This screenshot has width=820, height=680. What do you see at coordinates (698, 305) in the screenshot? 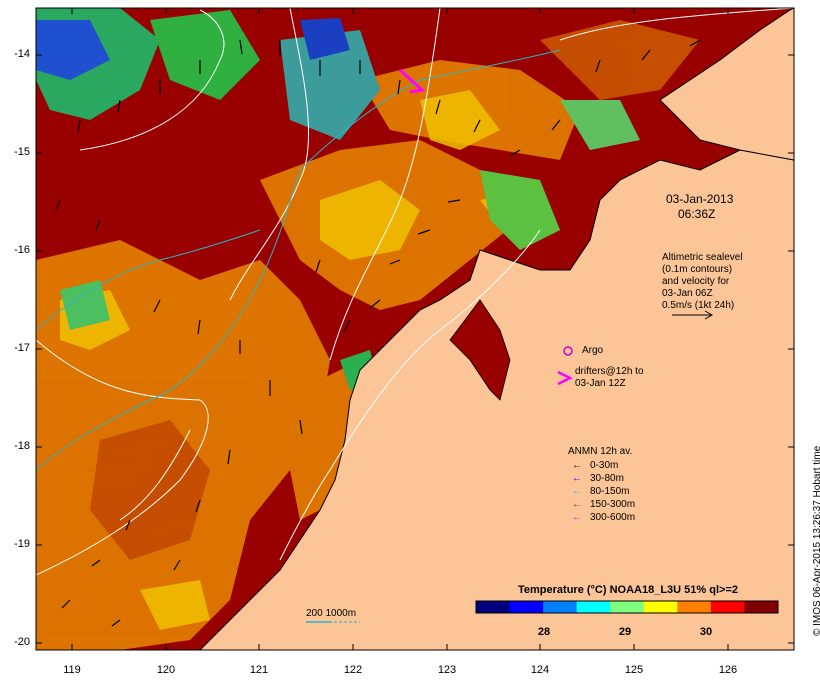
I see `altimetry-note-line: 0.5m/s (1kt 24h)` at bounding box center [698, 305].